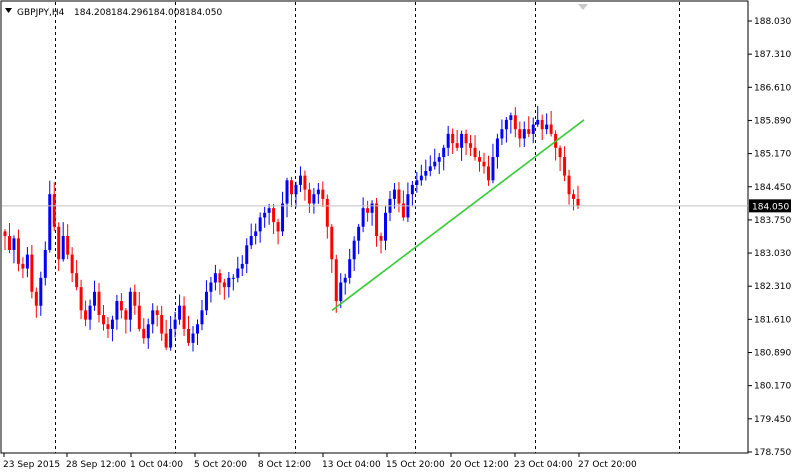 The height and width of the screenshot is (472, 793). What do you see at coordinates (772, 88) in the screenshot?
I see `price-axis-label: 186.610` at bounding box center [772, 88].